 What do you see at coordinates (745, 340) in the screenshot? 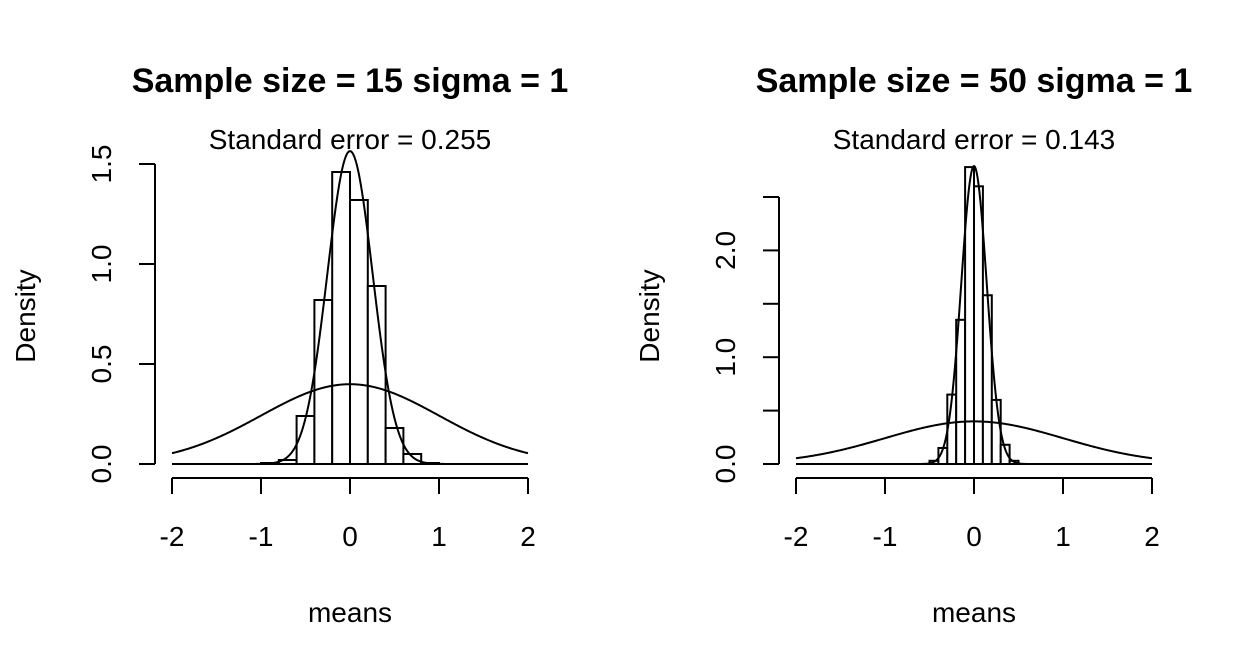
I see `y-axis: 0.0 1.0 2.0` at bounding box center [745, 340].